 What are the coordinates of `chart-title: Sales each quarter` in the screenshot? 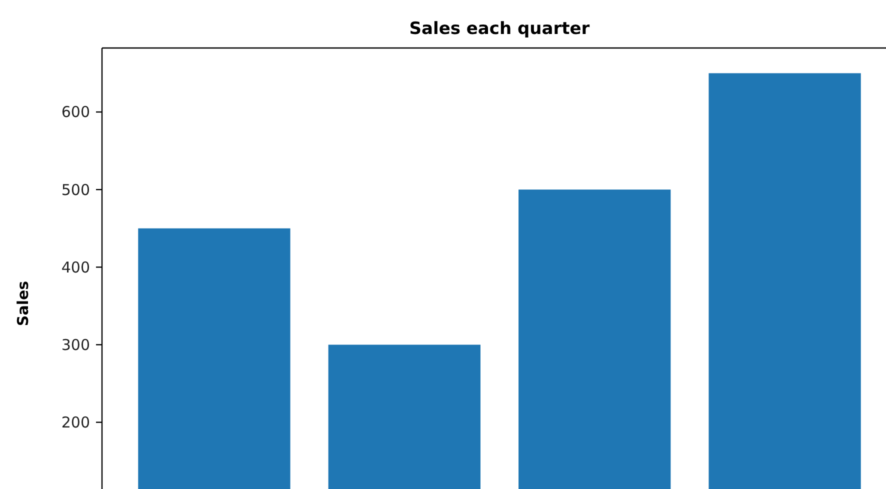 It's located at (499, 29).